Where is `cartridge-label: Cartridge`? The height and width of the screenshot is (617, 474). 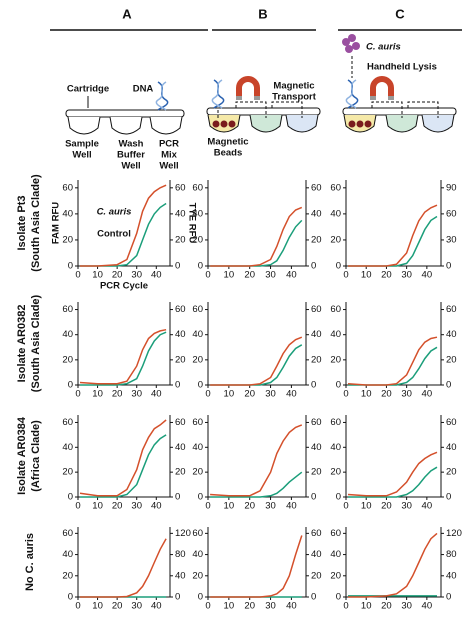
cartridge-label: Cartridge is located at coordinates (88, 89).